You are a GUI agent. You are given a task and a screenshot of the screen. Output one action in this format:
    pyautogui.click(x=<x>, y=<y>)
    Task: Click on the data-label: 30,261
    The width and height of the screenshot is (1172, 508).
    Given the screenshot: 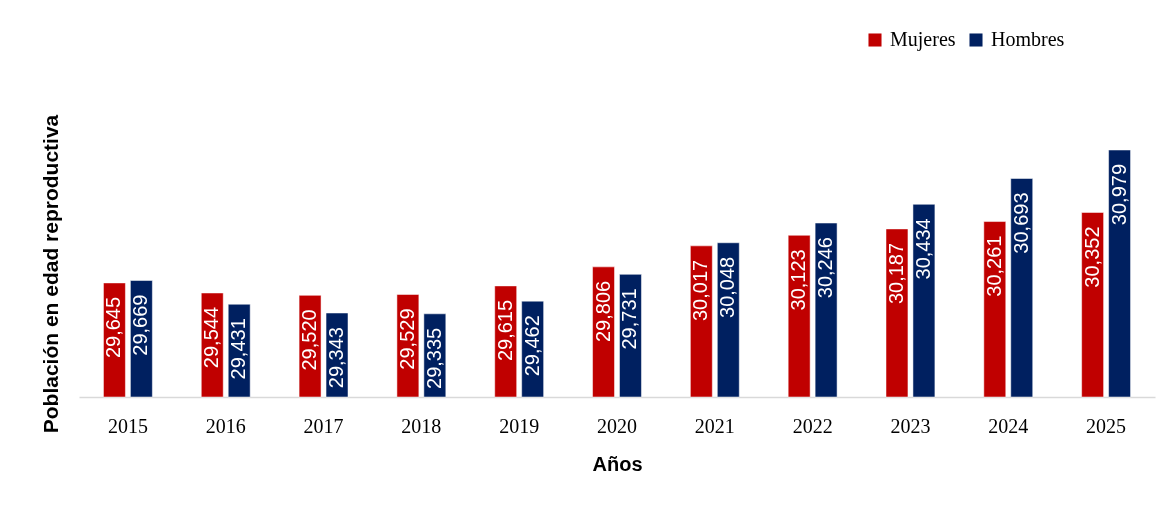 What is the action you would take?
    pyautogui.click(x=993, y=266)
    